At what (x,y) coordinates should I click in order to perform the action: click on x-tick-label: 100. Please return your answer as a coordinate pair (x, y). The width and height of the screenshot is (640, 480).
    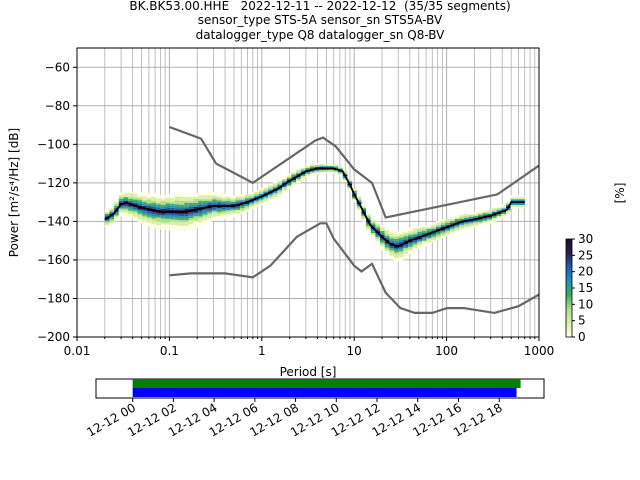
    Looking at the image, I should click on (446, 351).